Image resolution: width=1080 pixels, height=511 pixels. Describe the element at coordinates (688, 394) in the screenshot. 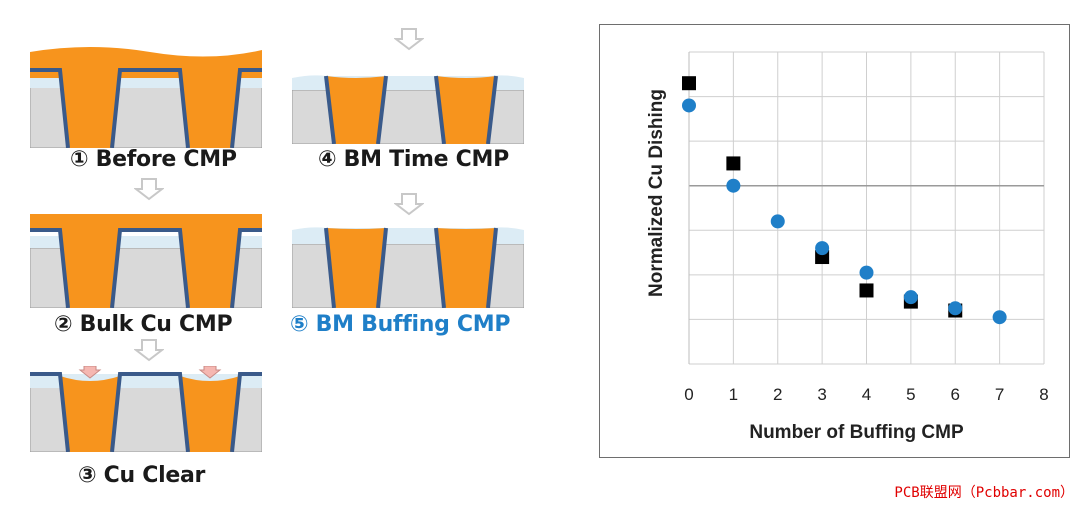

I see `x-tick-label: 0` at that location.